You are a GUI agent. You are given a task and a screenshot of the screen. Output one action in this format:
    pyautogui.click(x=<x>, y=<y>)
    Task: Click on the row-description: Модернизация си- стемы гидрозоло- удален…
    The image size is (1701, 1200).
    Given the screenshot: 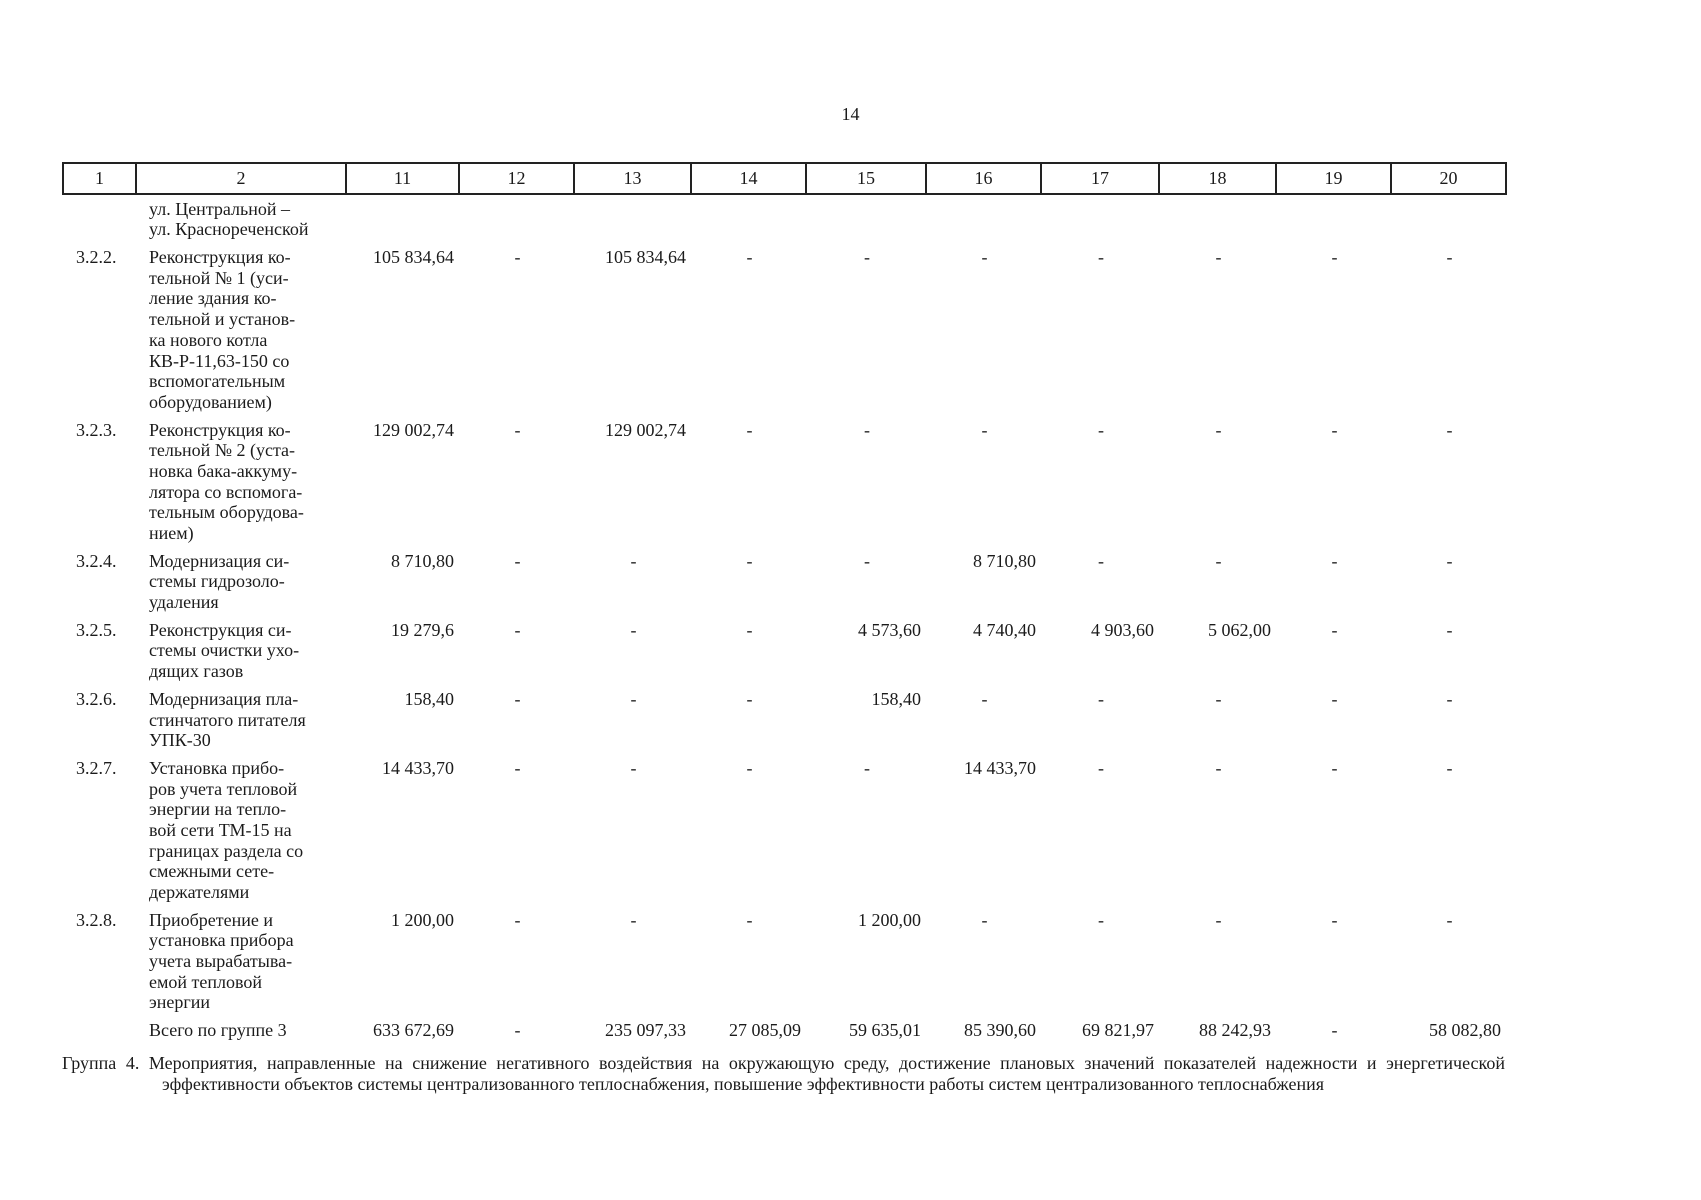 What is the action you would take?
    pyautogui.click(x=219, y=581)
    